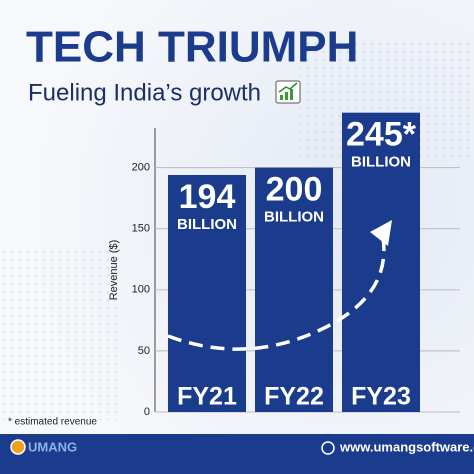  Describe the element at coordinates (60, 335) in the screenshot. I see `halftone` at that location.